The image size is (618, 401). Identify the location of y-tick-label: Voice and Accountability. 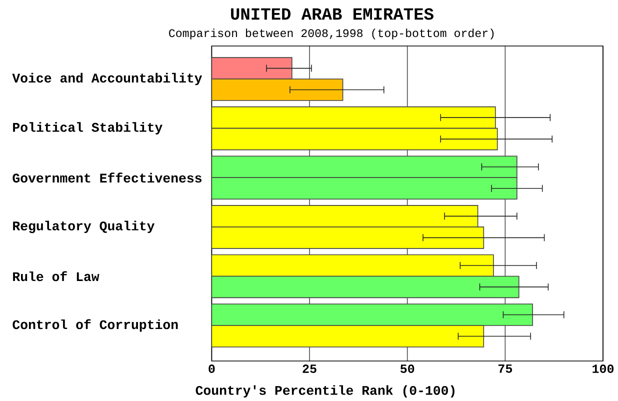
(107, 79).